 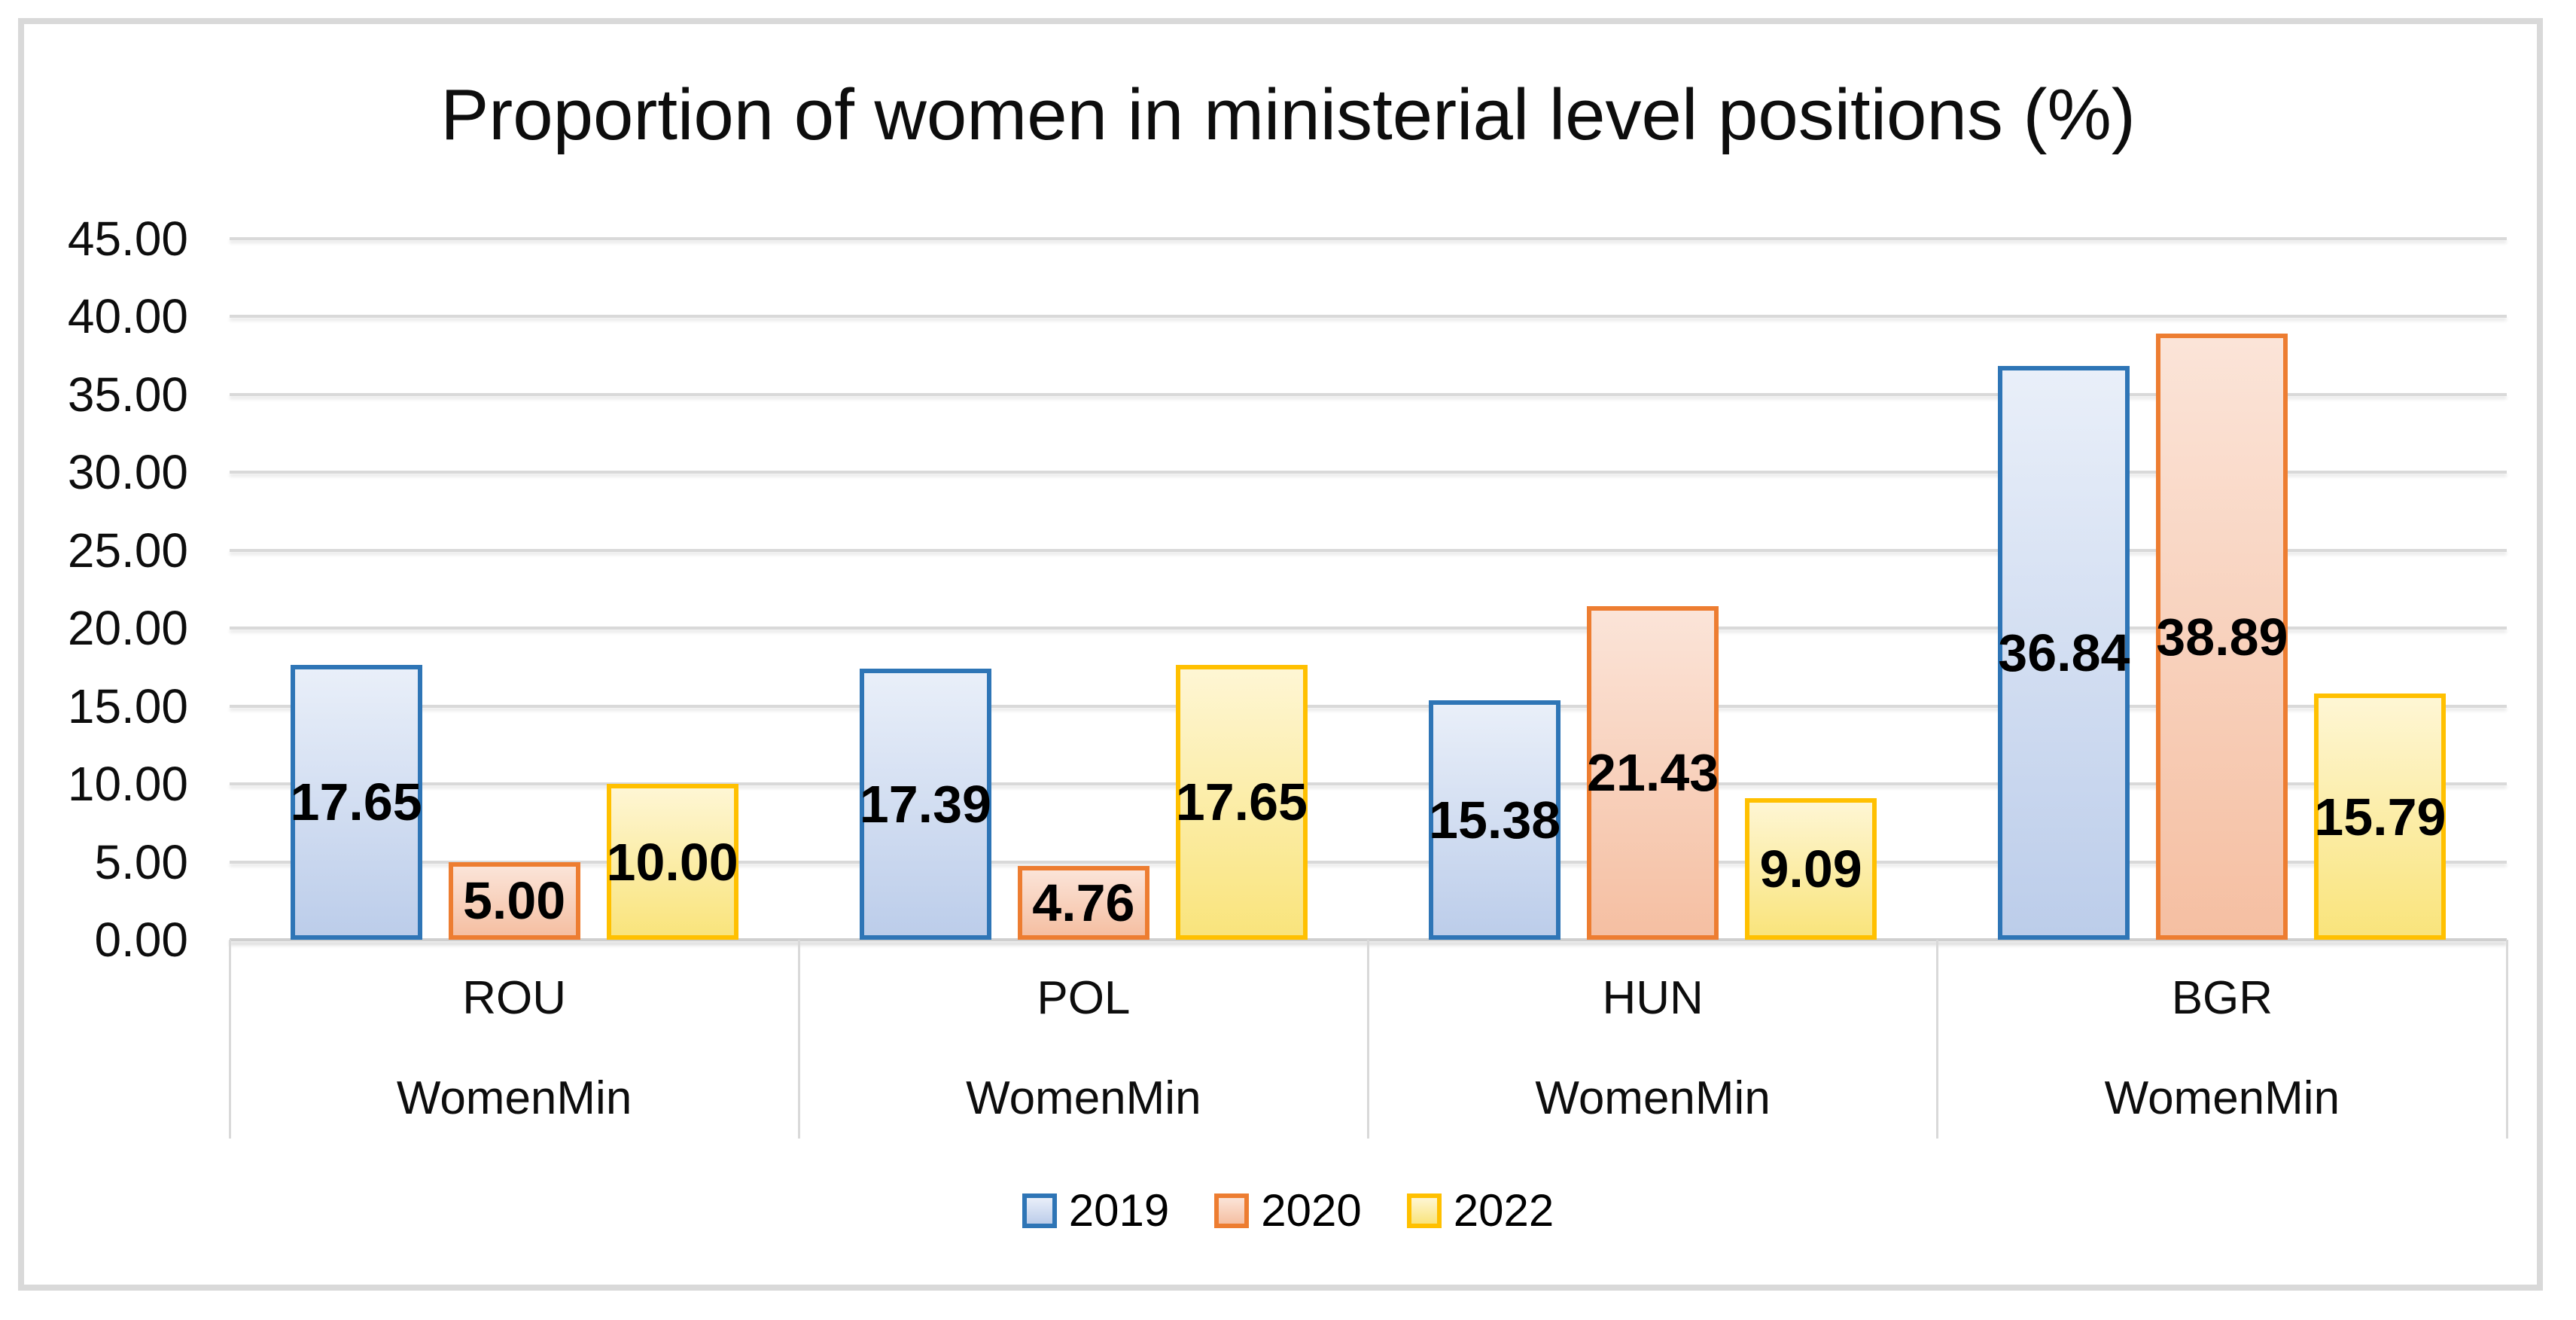 I want to click on y-tick-label: 20.00, so click(x=127, y=628).